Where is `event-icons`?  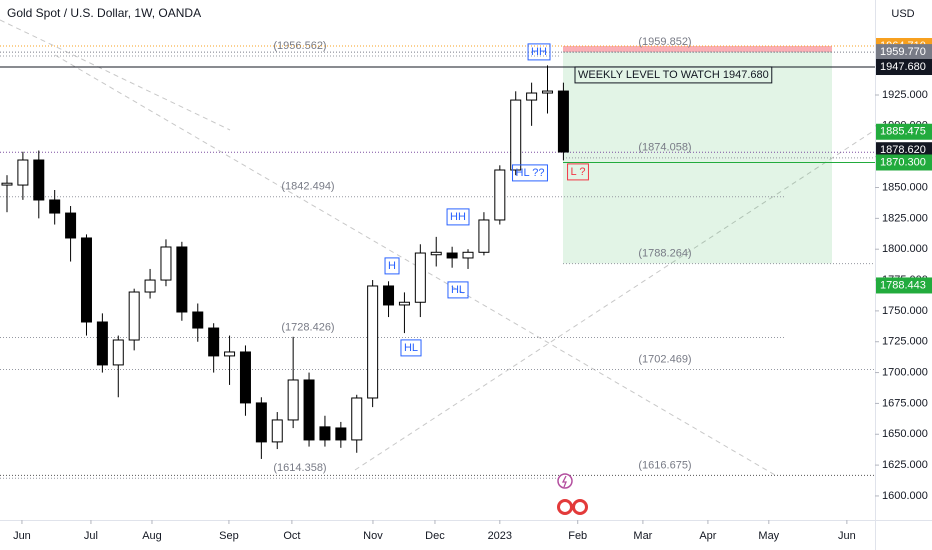 event-icons is located at coordinates (572, 494).